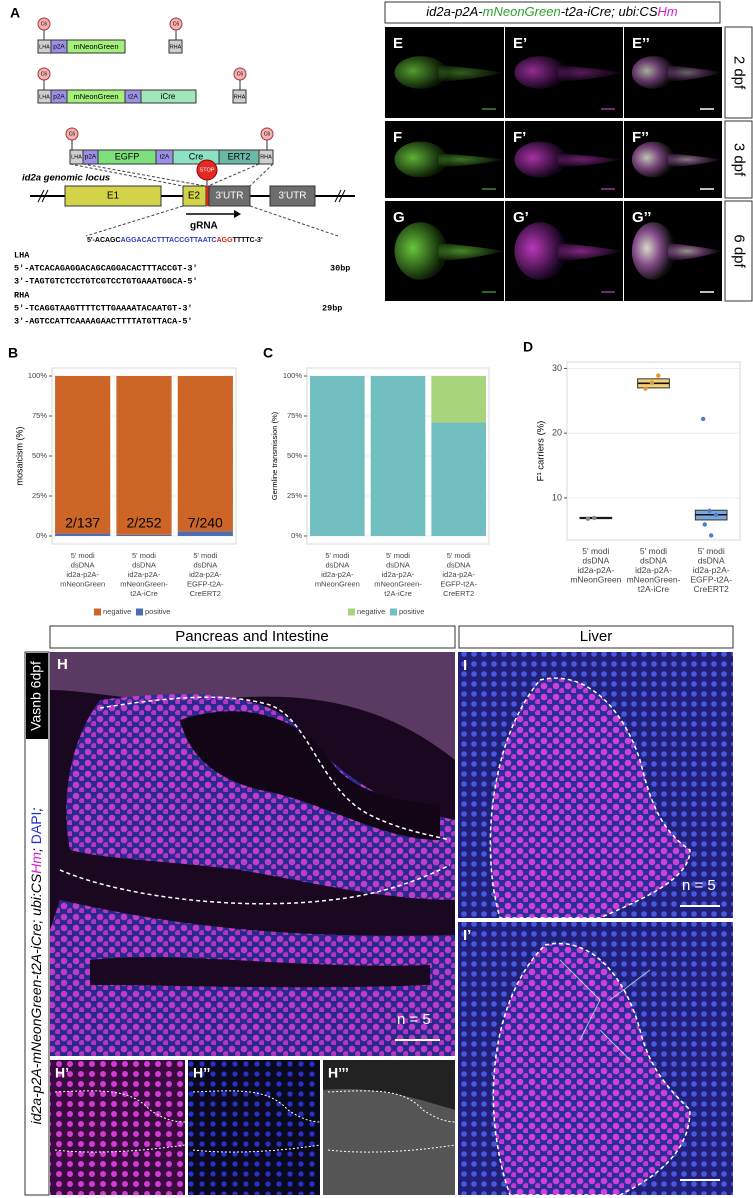 The height and width of the screenshot is (1198, 753). Describe the element at coordinates (95, 96) in the screenshot. I see `element-label: mNeonGreen` at that location.